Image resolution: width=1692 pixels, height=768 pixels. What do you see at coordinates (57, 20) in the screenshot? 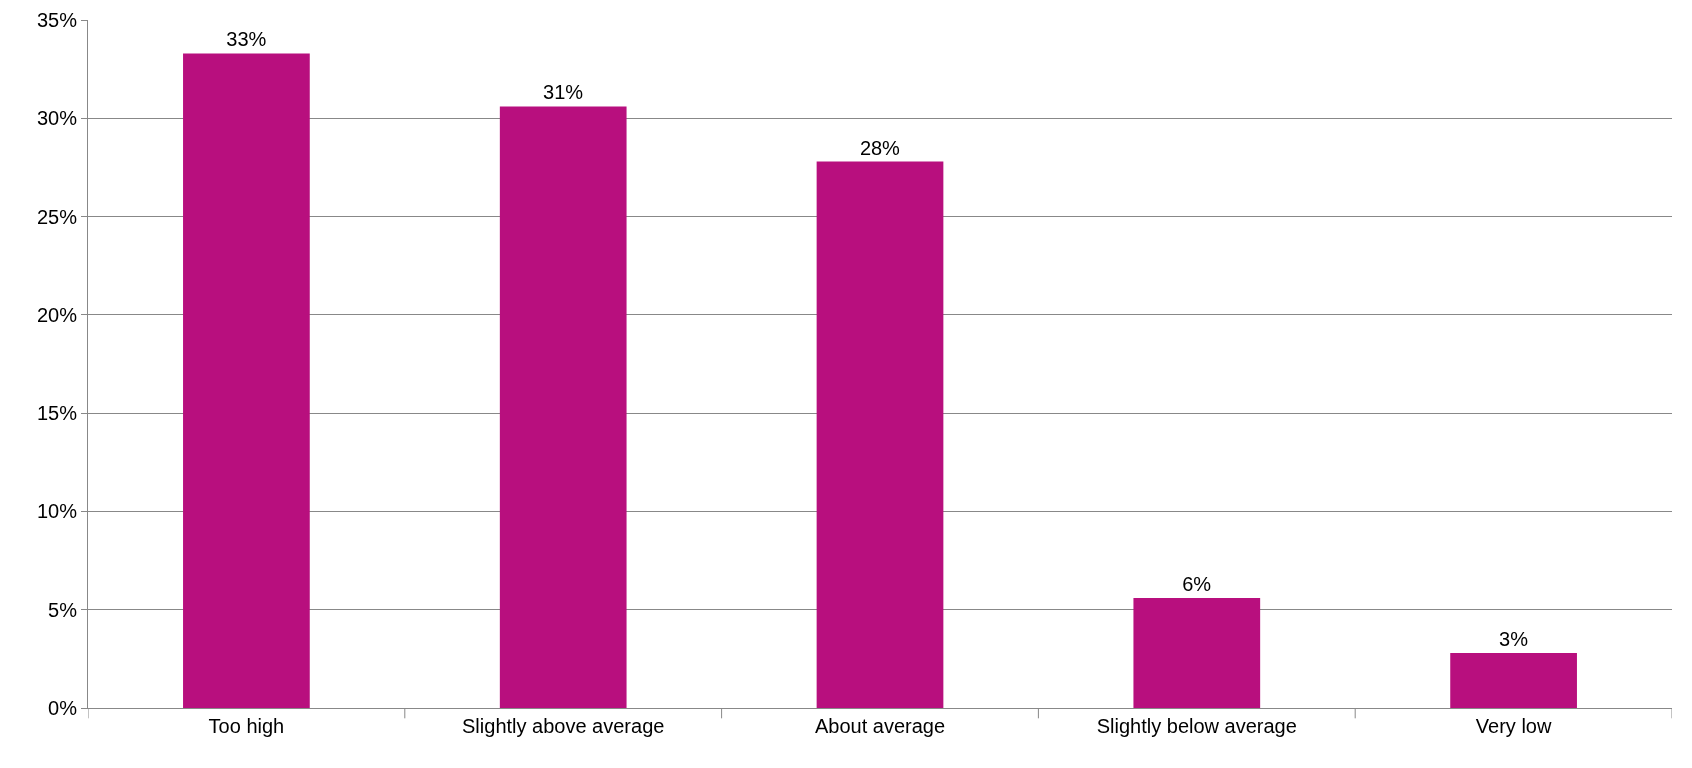
I see `y-tick-label: 35%` at bounding box center [57, 20].